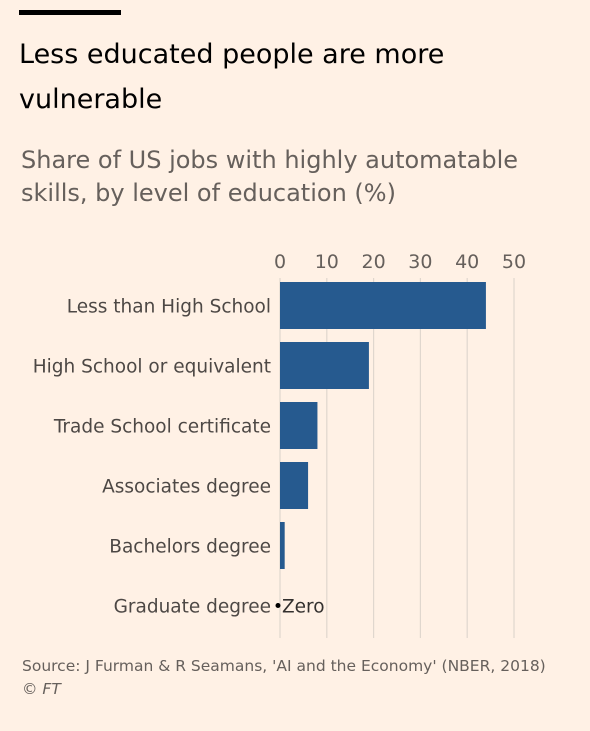 Image resolution: width=590 pixels, height=731 pixels. What do you see at coordinates (303, 607) in the screenshot?
I see `annotation-zero: Zero` at bounding box center [303, 607].